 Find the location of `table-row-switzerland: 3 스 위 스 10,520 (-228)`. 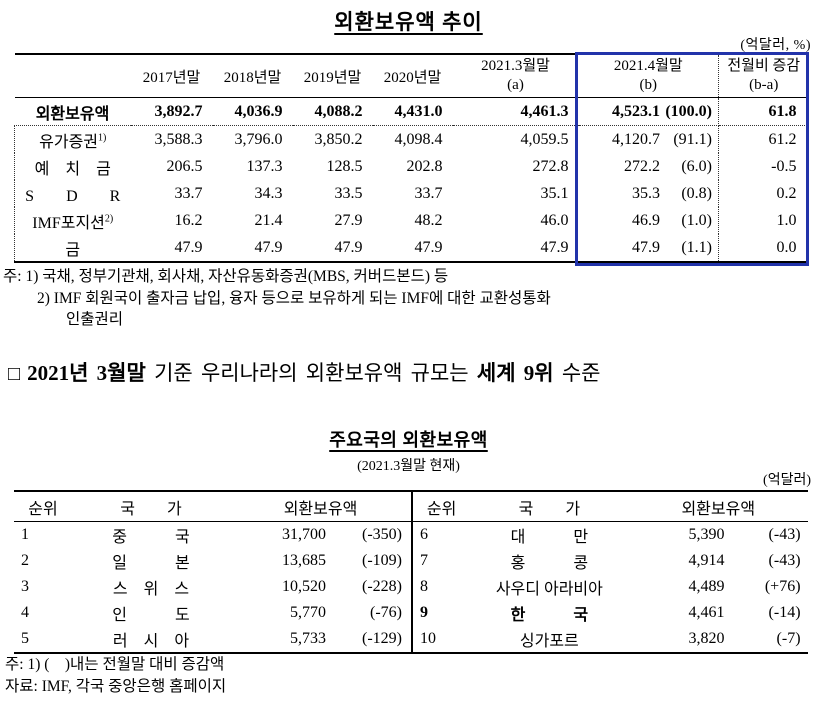

table-row-switzerland: 3 스 위 스 10,520 (-228) is located at coordinates (212, 587).